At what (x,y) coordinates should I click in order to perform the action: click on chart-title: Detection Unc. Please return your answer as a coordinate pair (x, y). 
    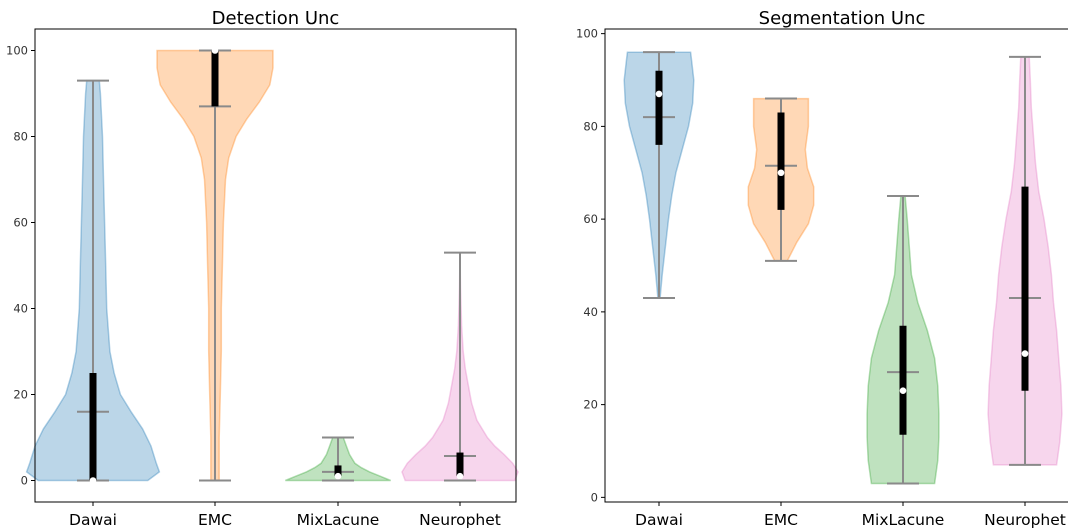
    Looking at the image, I should click on (276, 18).